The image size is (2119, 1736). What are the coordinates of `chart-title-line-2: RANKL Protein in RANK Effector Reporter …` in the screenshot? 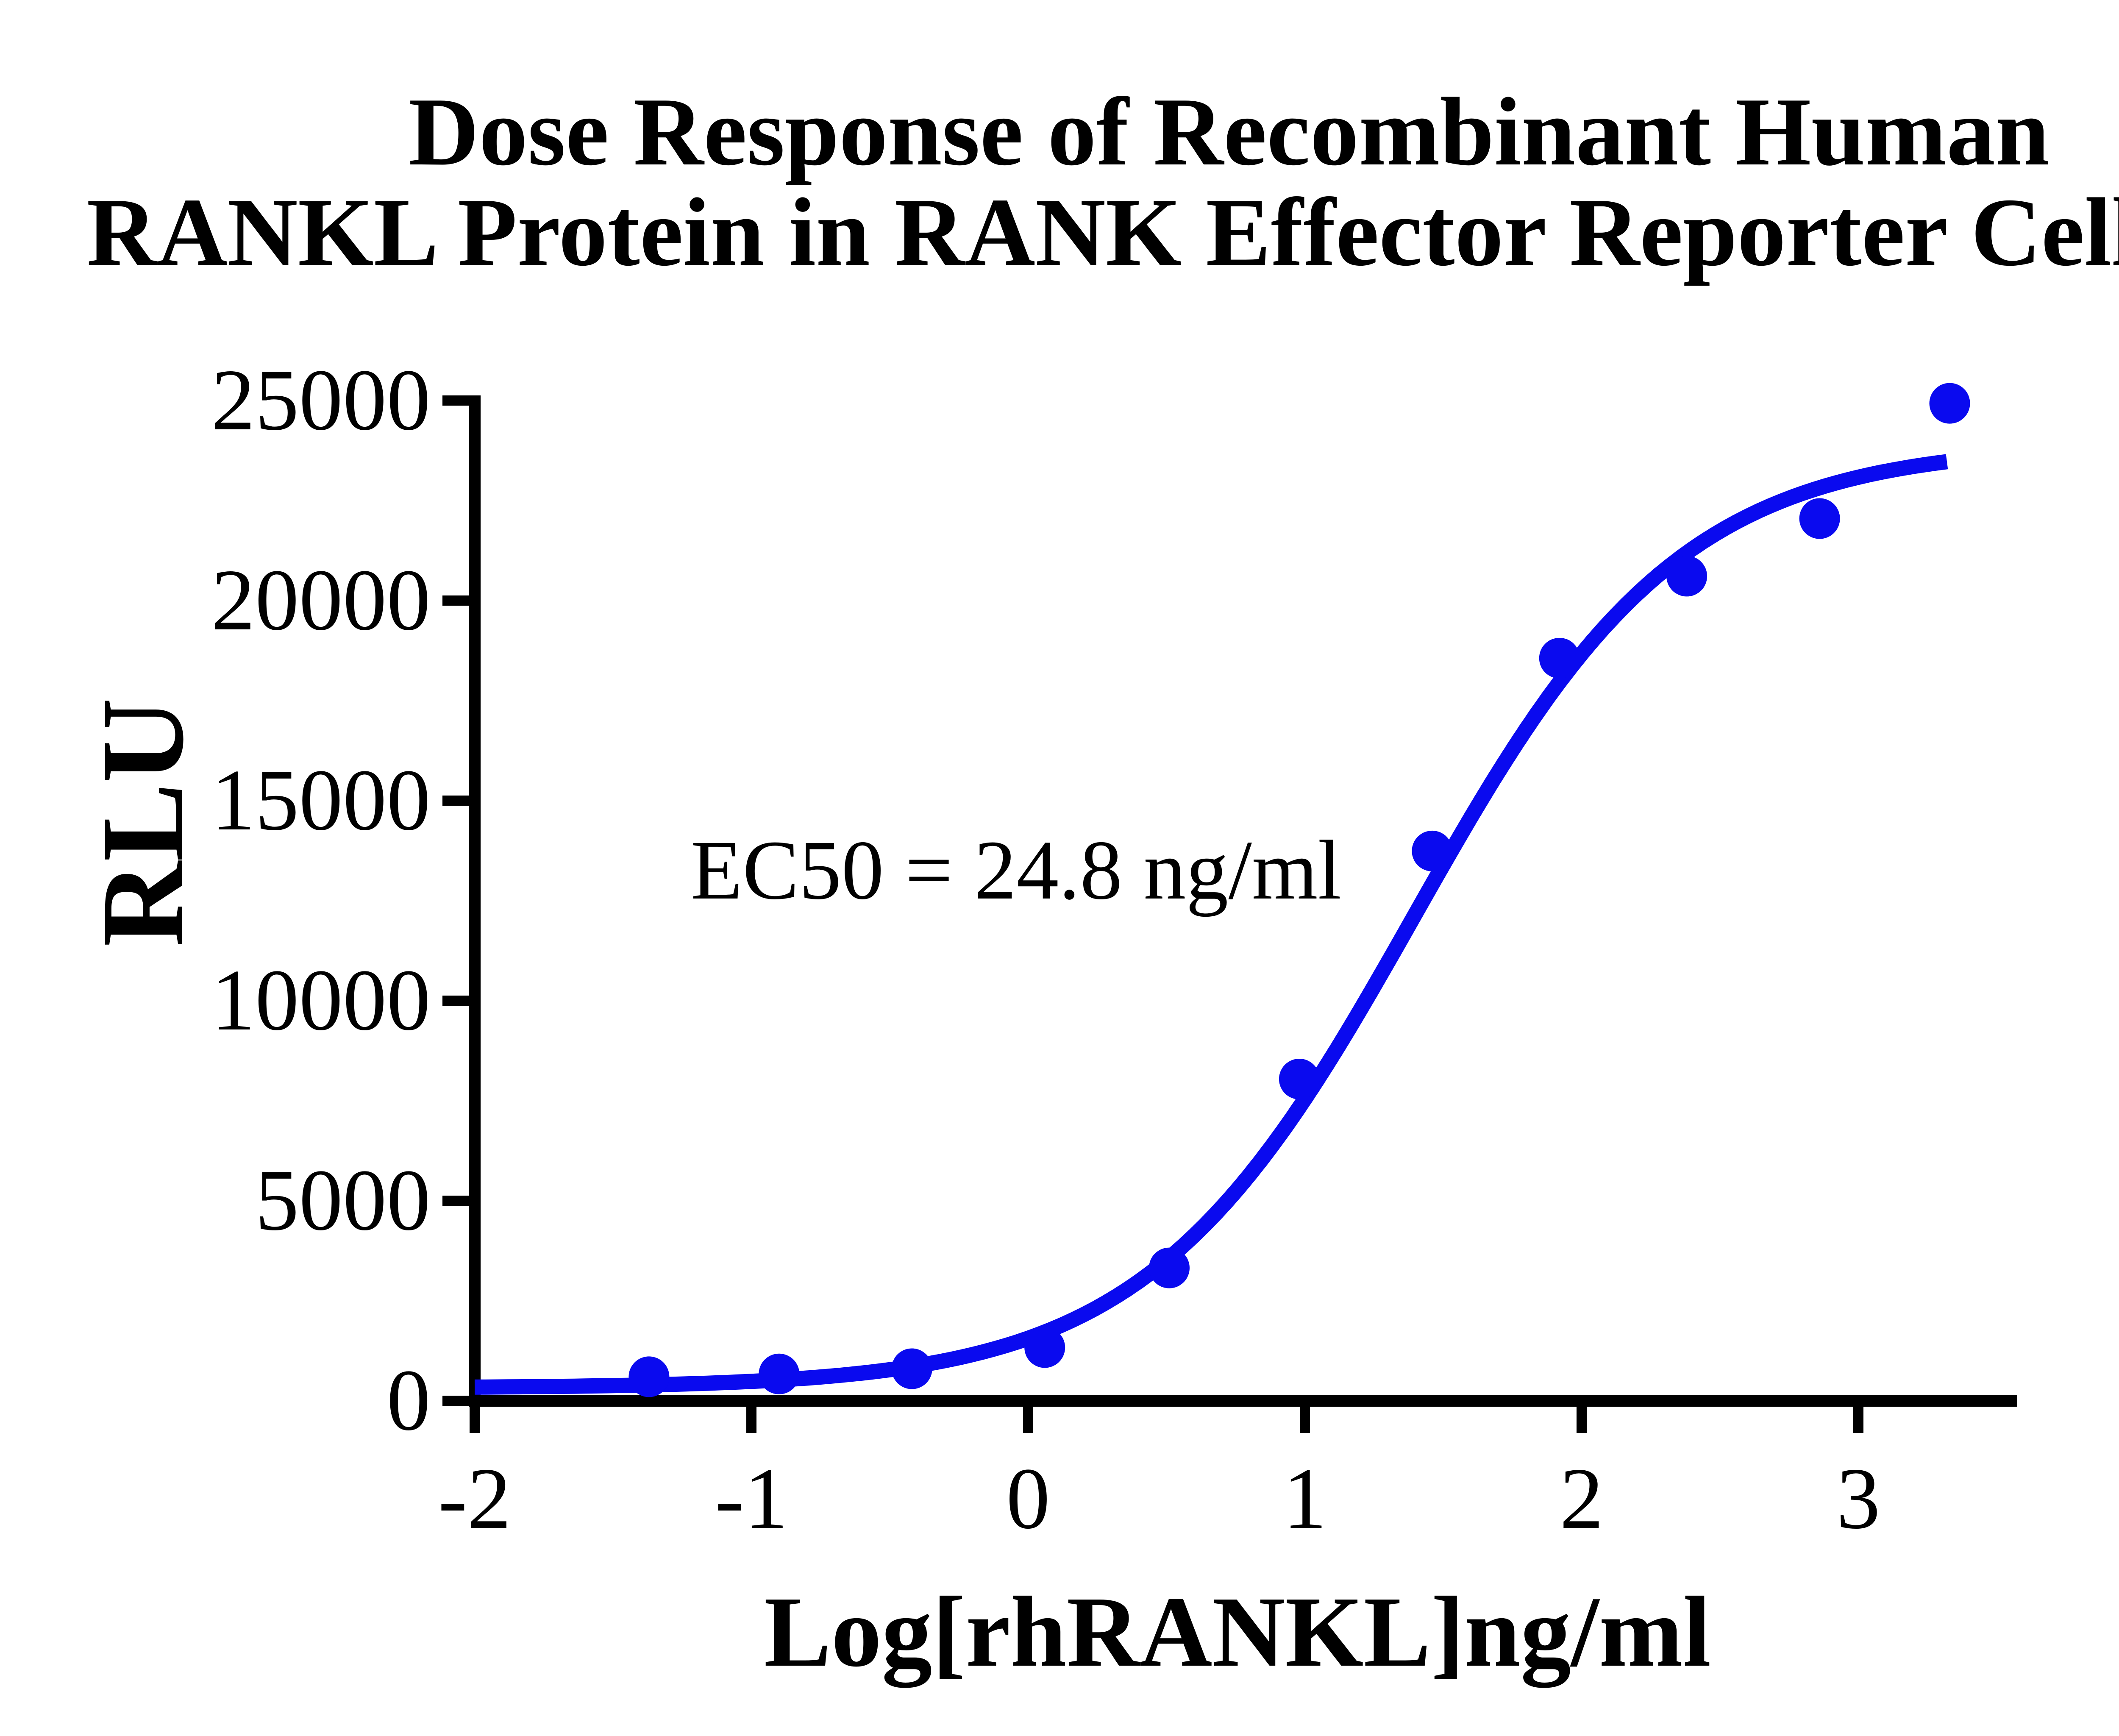 It's located at (1103, 232).